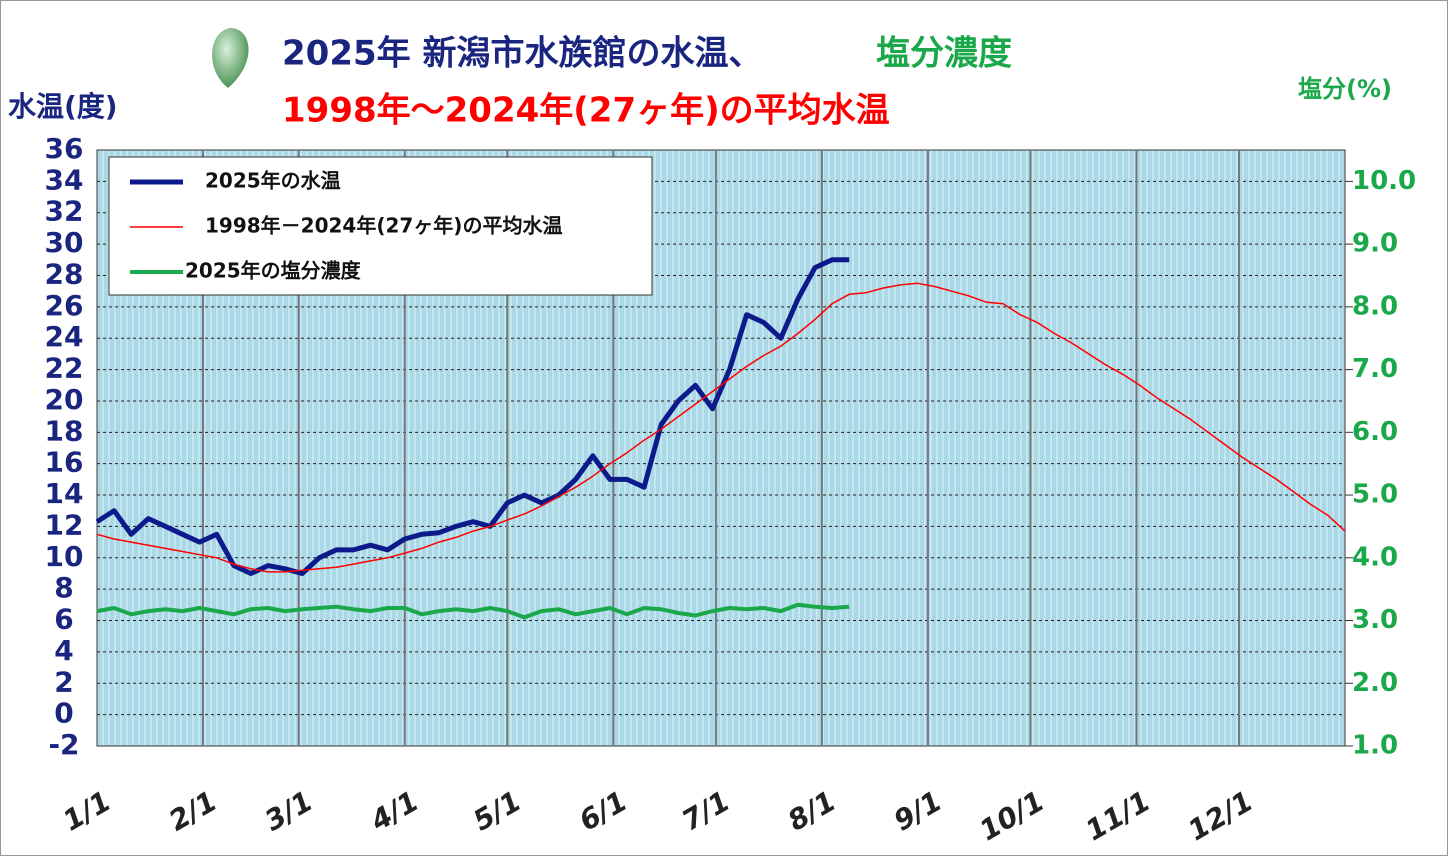  Describe the element at coordinates (64, 399) in the screenshot. I see `y-tick-label: 20` at that location.